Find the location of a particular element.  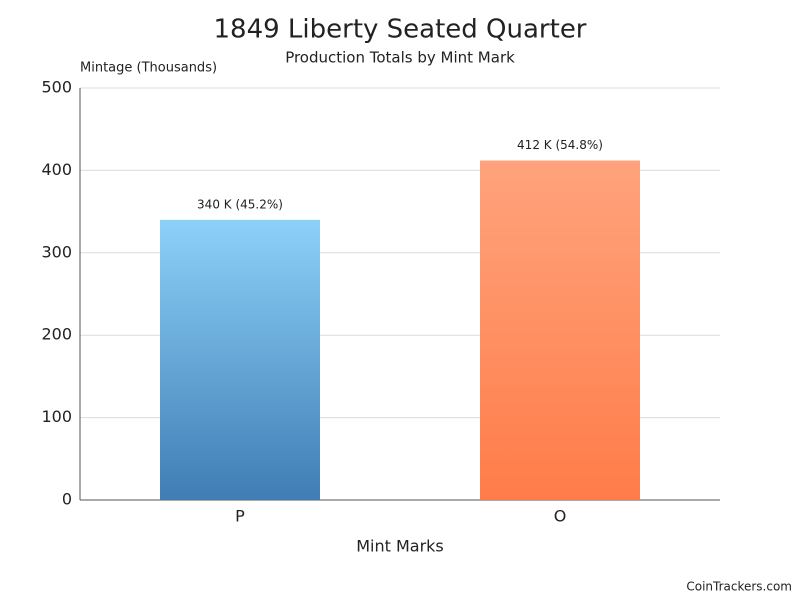

footer: CoinTrackers.com is located at coordinates (739, 587).